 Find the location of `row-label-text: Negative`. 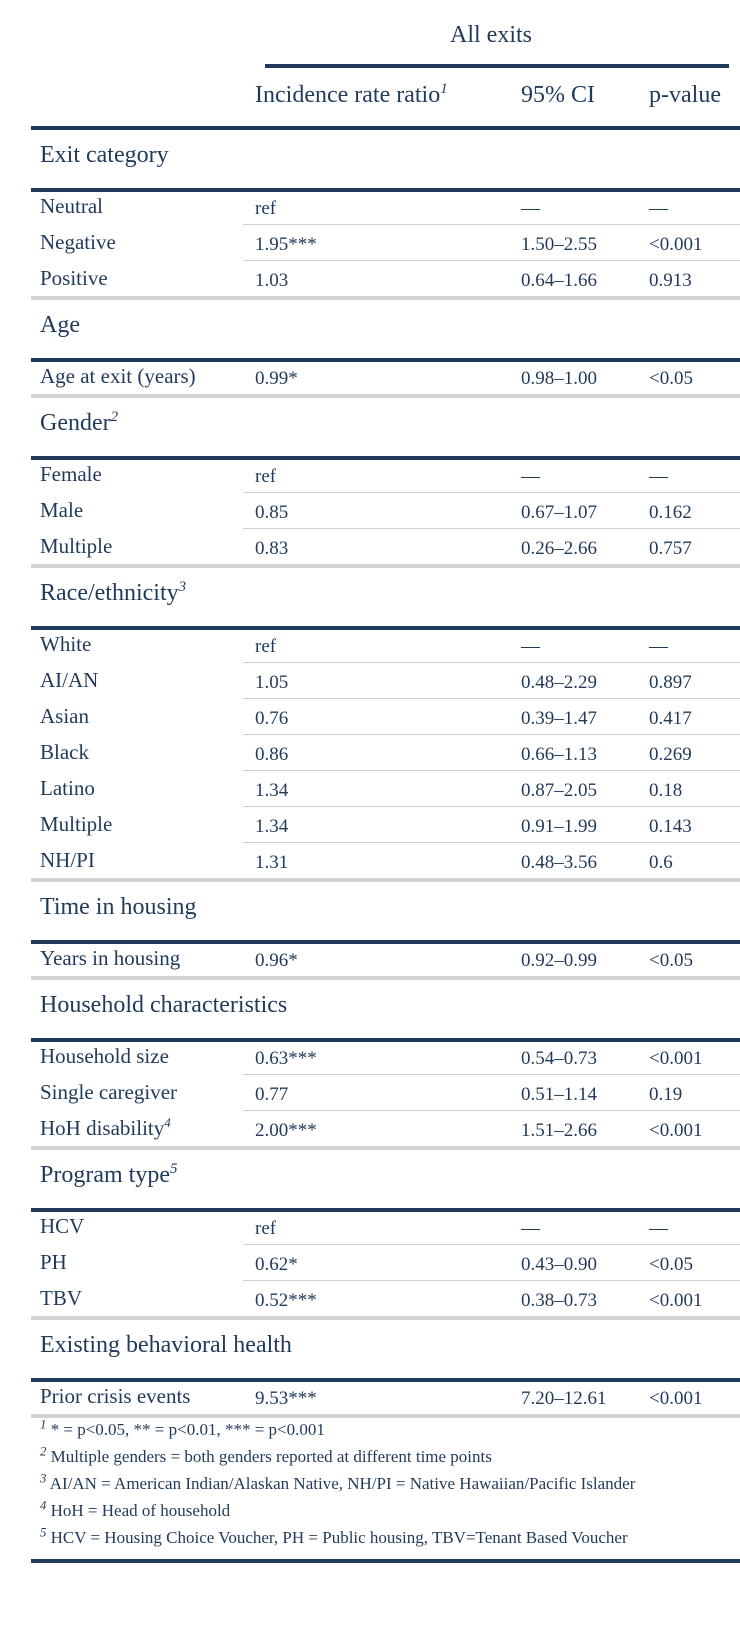

row-label-text: Negative is located at coordinates (78, 242).